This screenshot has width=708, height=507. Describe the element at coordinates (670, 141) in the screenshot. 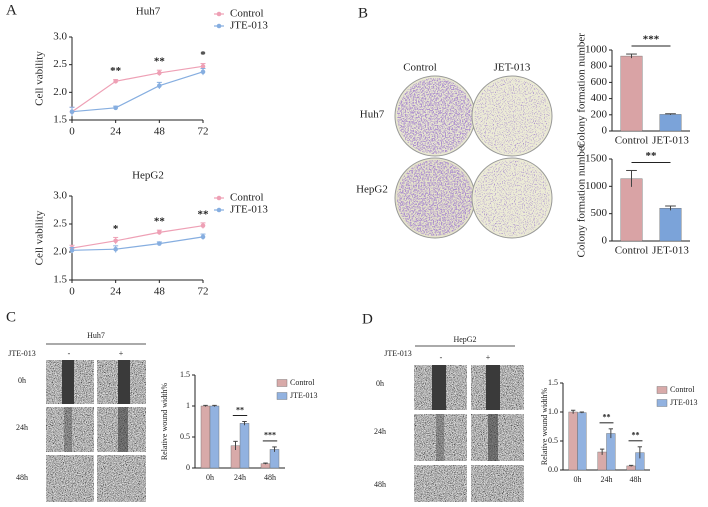

I see `x-tick-label: JET-013` at that location.